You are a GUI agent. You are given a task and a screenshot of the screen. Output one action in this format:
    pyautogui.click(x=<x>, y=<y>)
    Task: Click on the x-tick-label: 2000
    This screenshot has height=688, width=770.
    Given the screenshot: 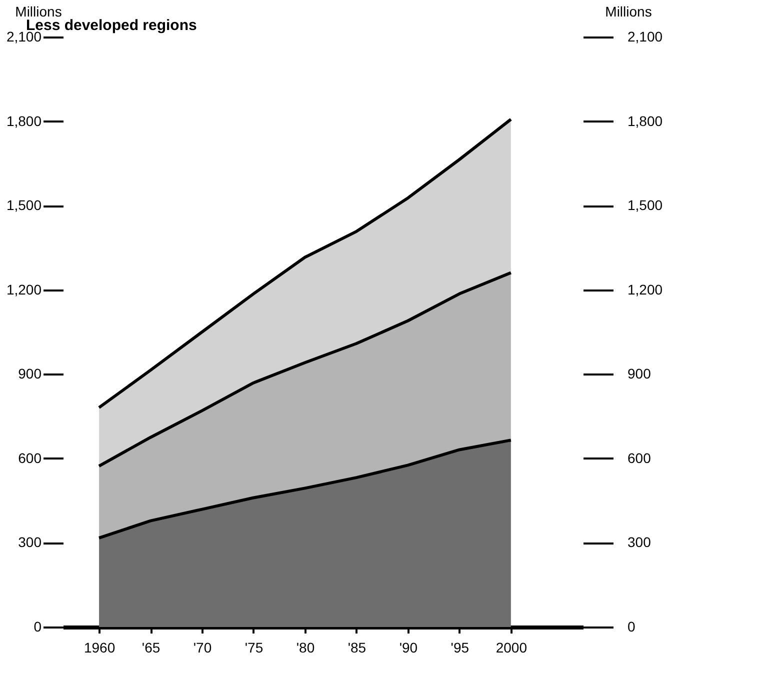 What is the action you would take?
    pyautogui.click(x=512, y=648)
    